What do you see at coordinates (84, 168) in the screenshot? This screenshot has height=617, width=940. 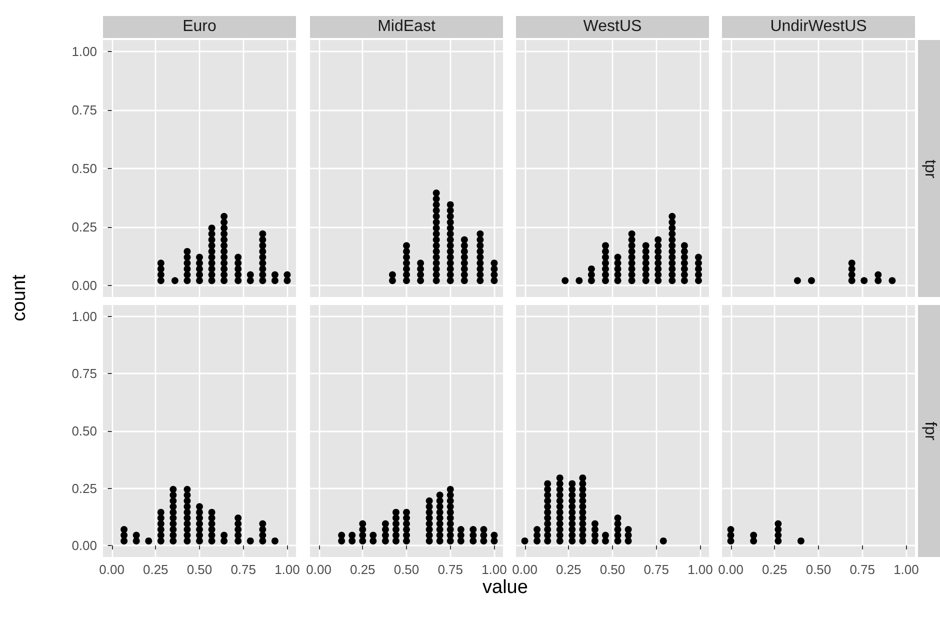 I see `y-tick-label: 0.50` at bounding box center [84, 168].